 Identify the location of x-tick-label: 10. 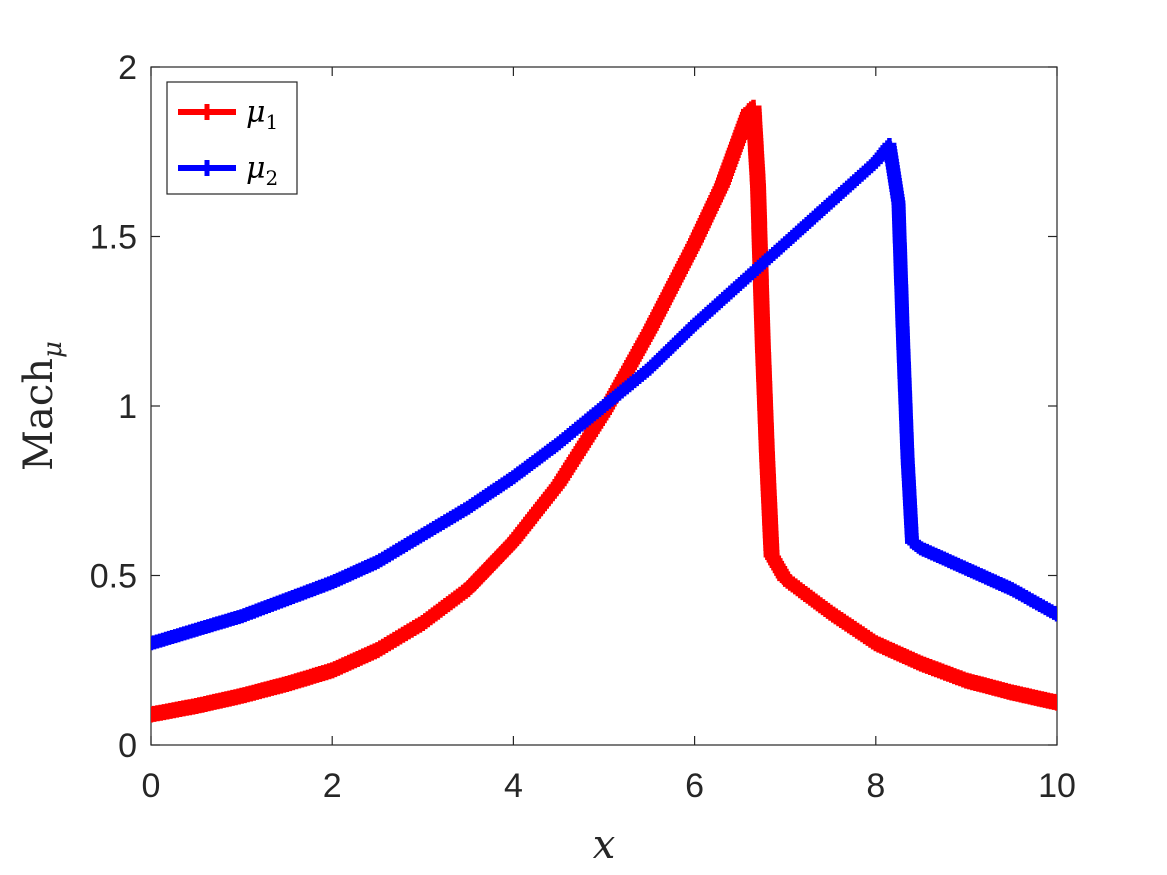
(1057, 786).